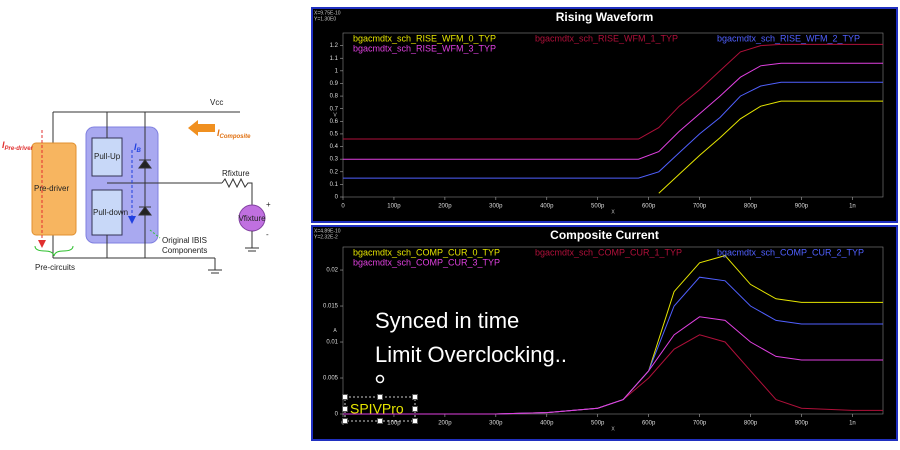 The image size is (900, 450). Describe the element at coordinates (802, 207) in the screenshot. I see `x-tick-label: 900p` at that location.